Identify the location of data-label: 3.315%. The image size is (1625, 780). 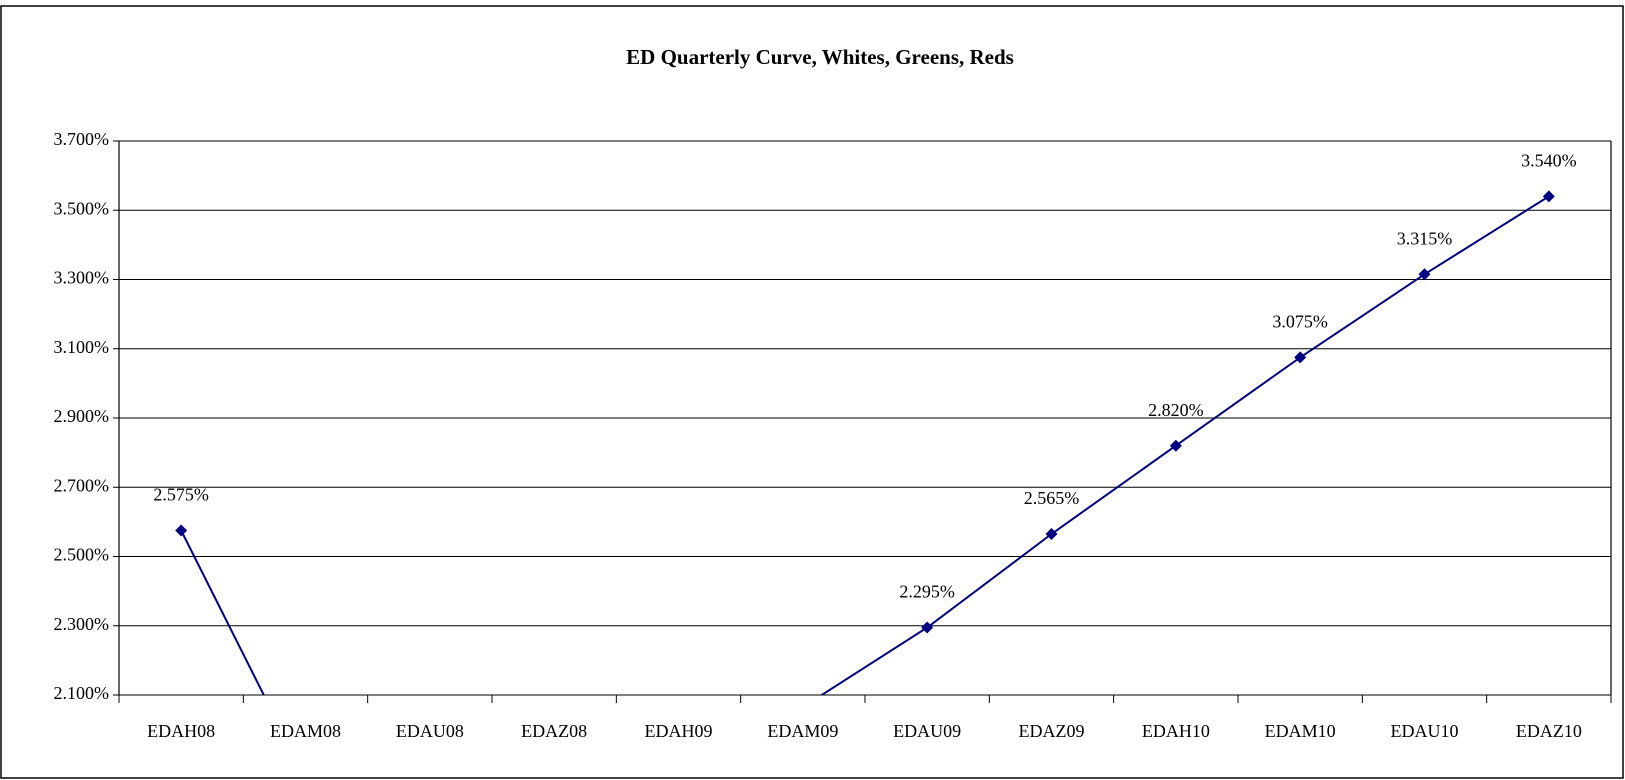
(1425, 238).